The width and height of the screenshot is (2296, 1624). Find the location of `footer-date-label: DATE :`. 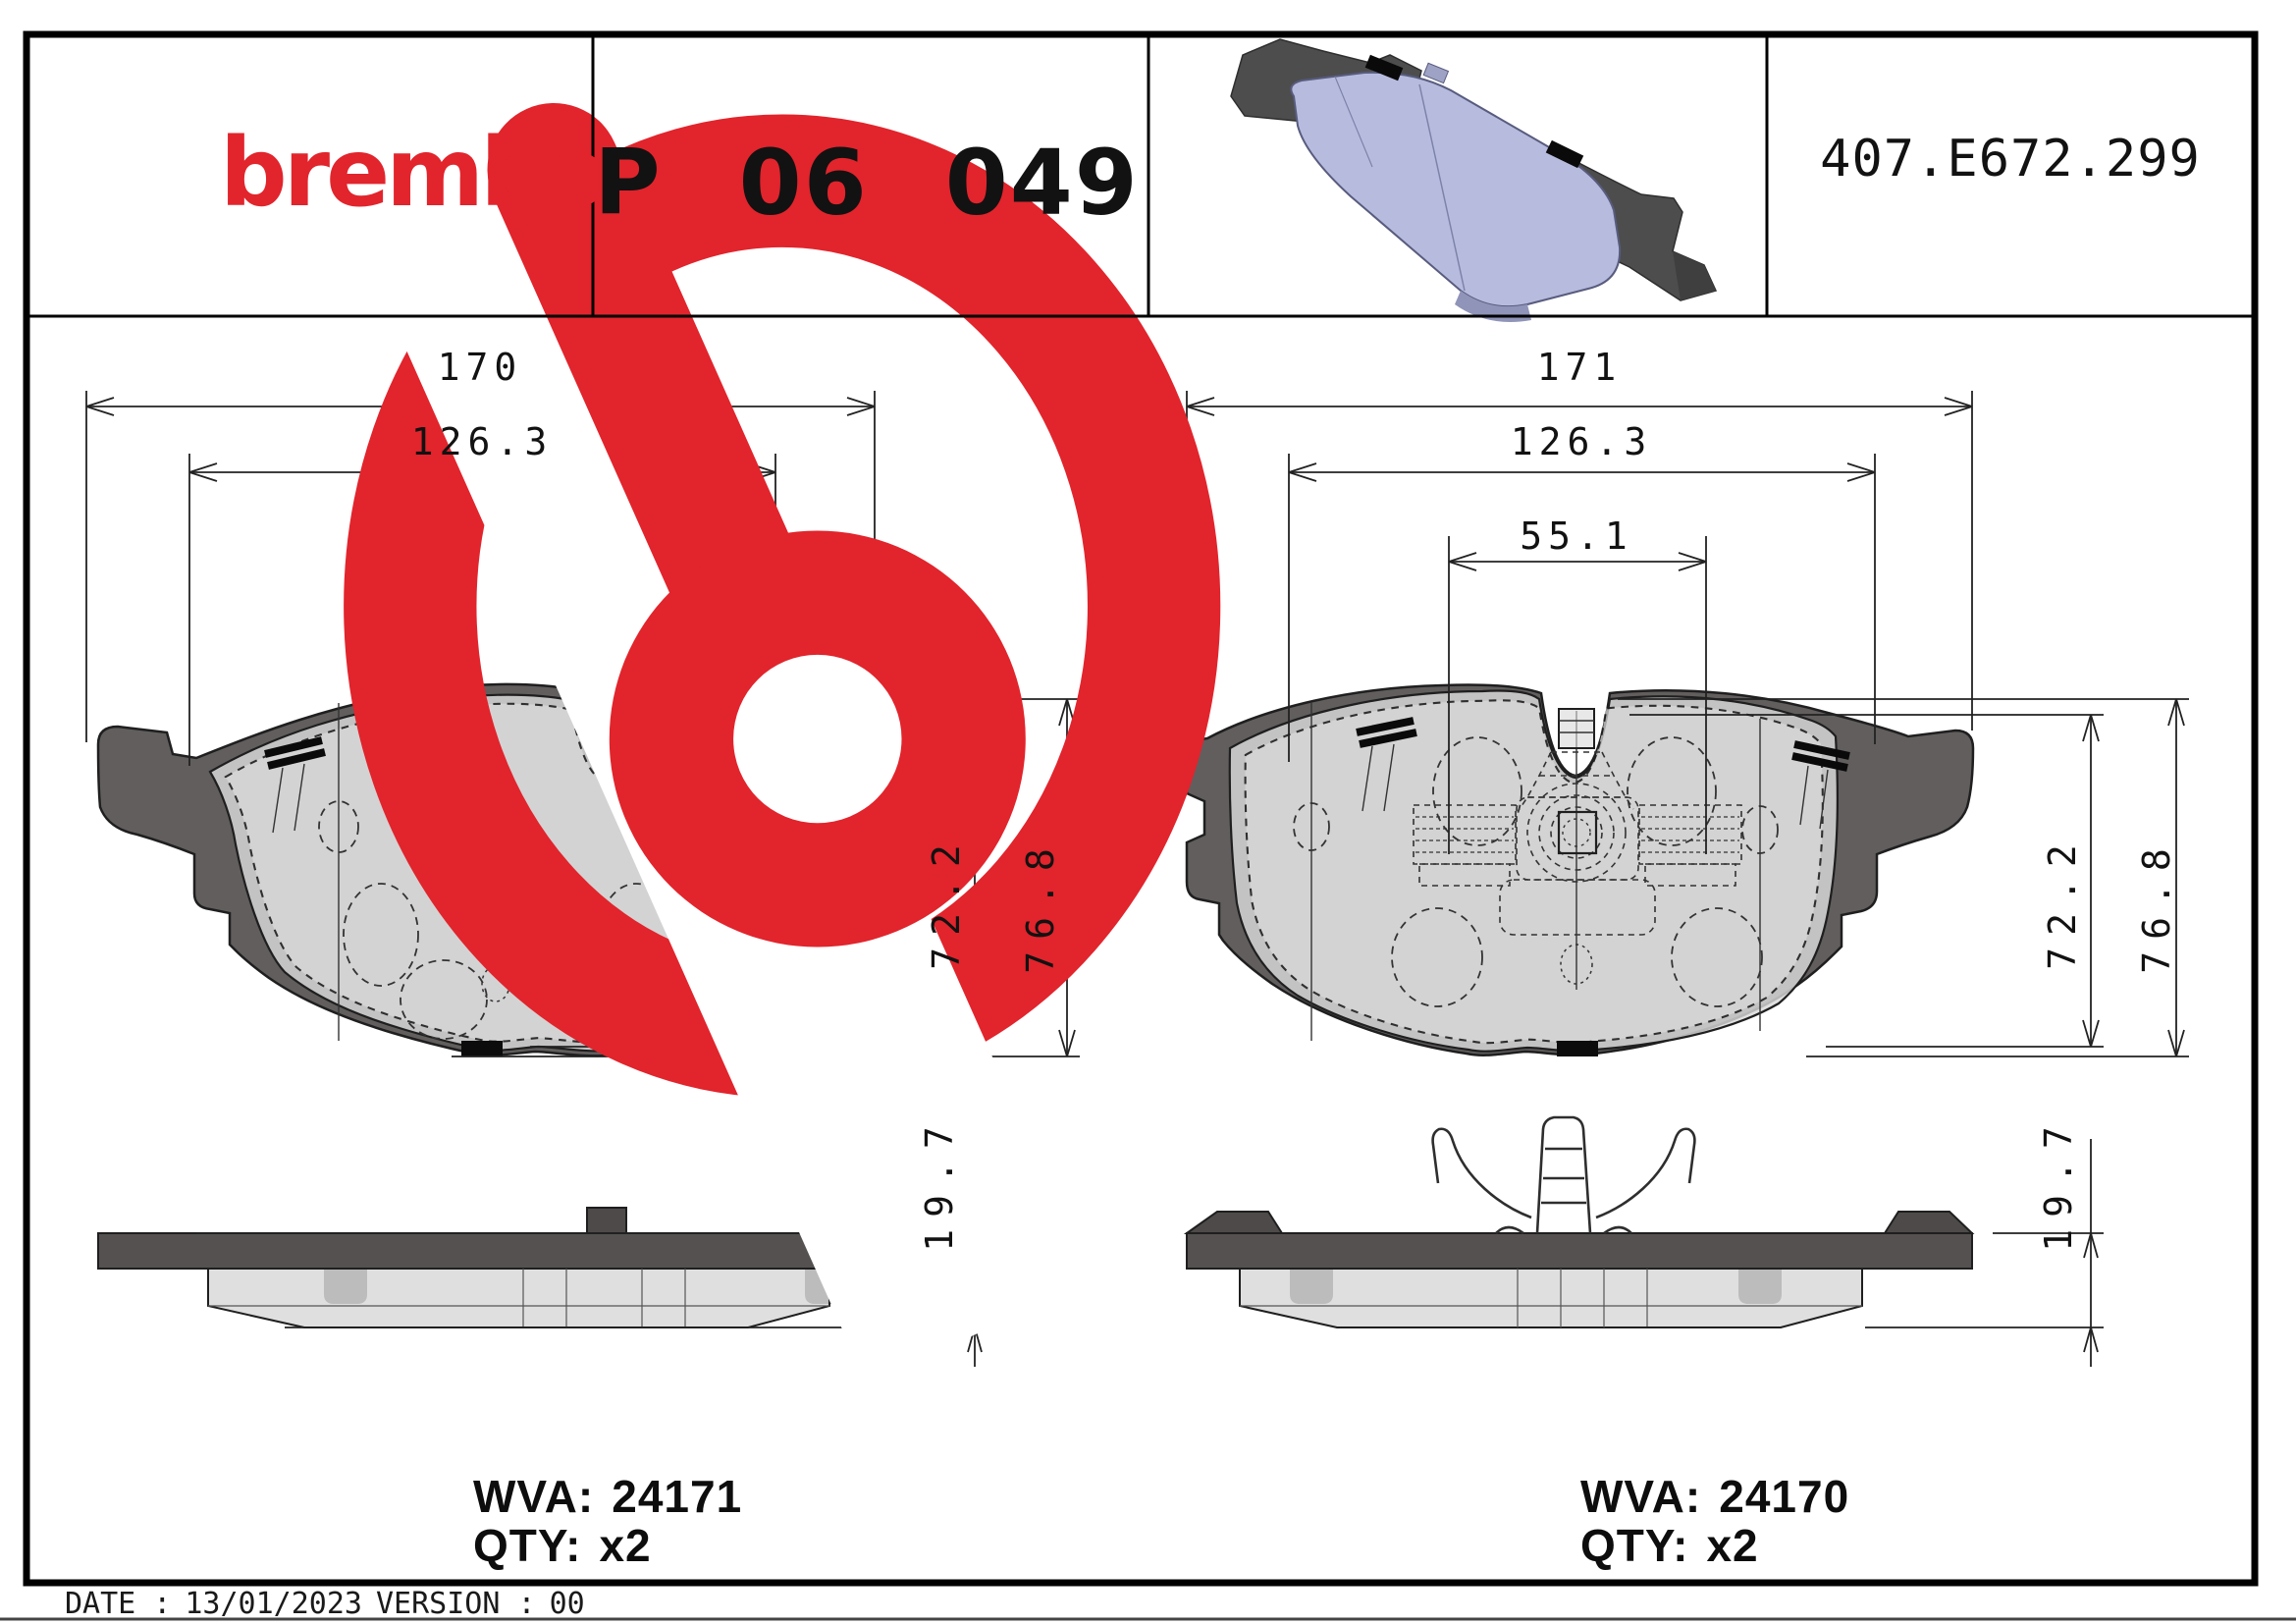

footer-date-label: DATE : is located at coordinates (118, 1604).